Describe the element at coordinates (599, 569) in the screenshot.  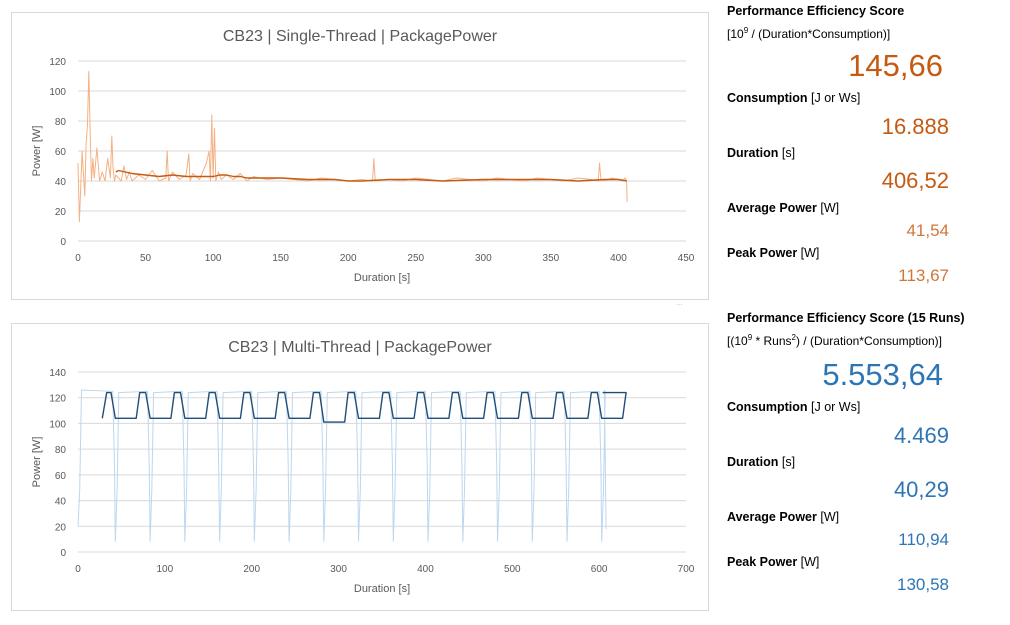
I see `x-tick-label: 600` at that location.